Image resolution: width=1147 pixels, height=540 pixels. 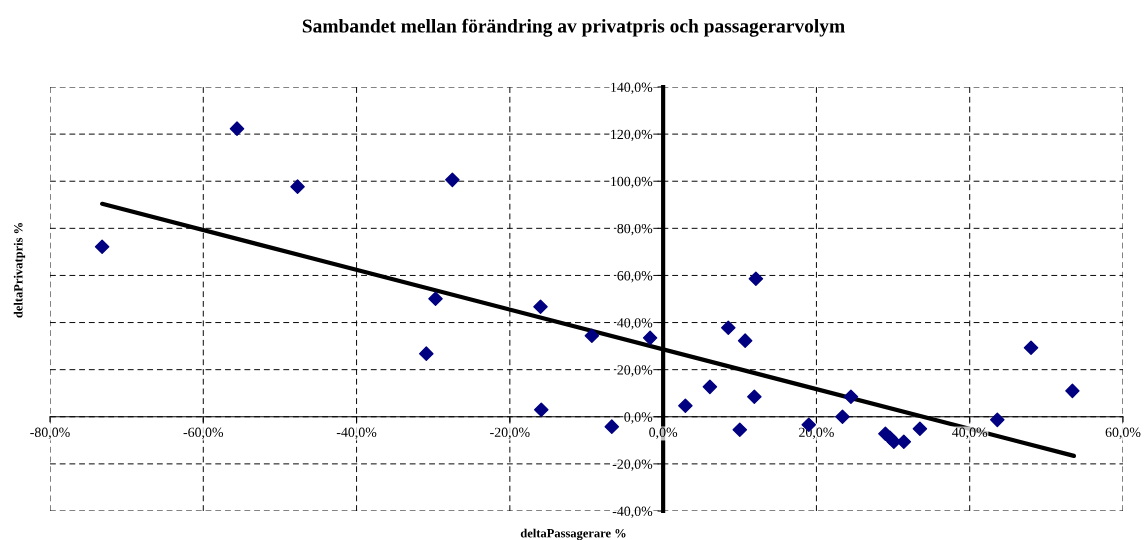 What do you see at coordinates (632, 88) in the screenshot?
I see `y-tick-label: 140,0%` at bounding box center [632, 88].